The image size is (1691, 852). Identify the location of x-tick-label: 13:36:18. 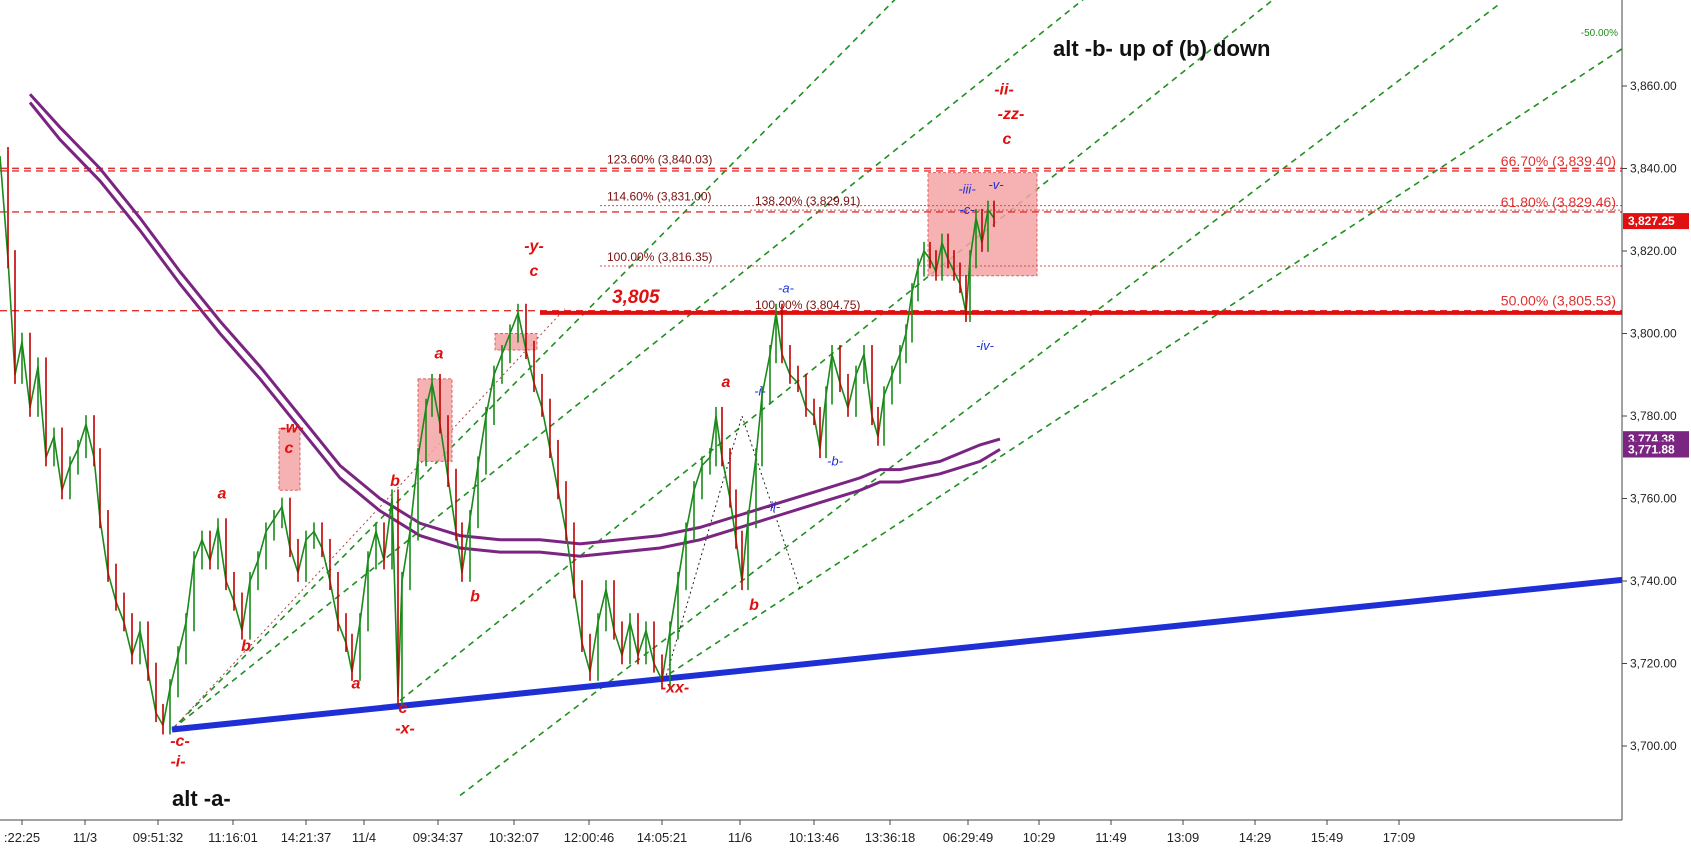
(890, 837).